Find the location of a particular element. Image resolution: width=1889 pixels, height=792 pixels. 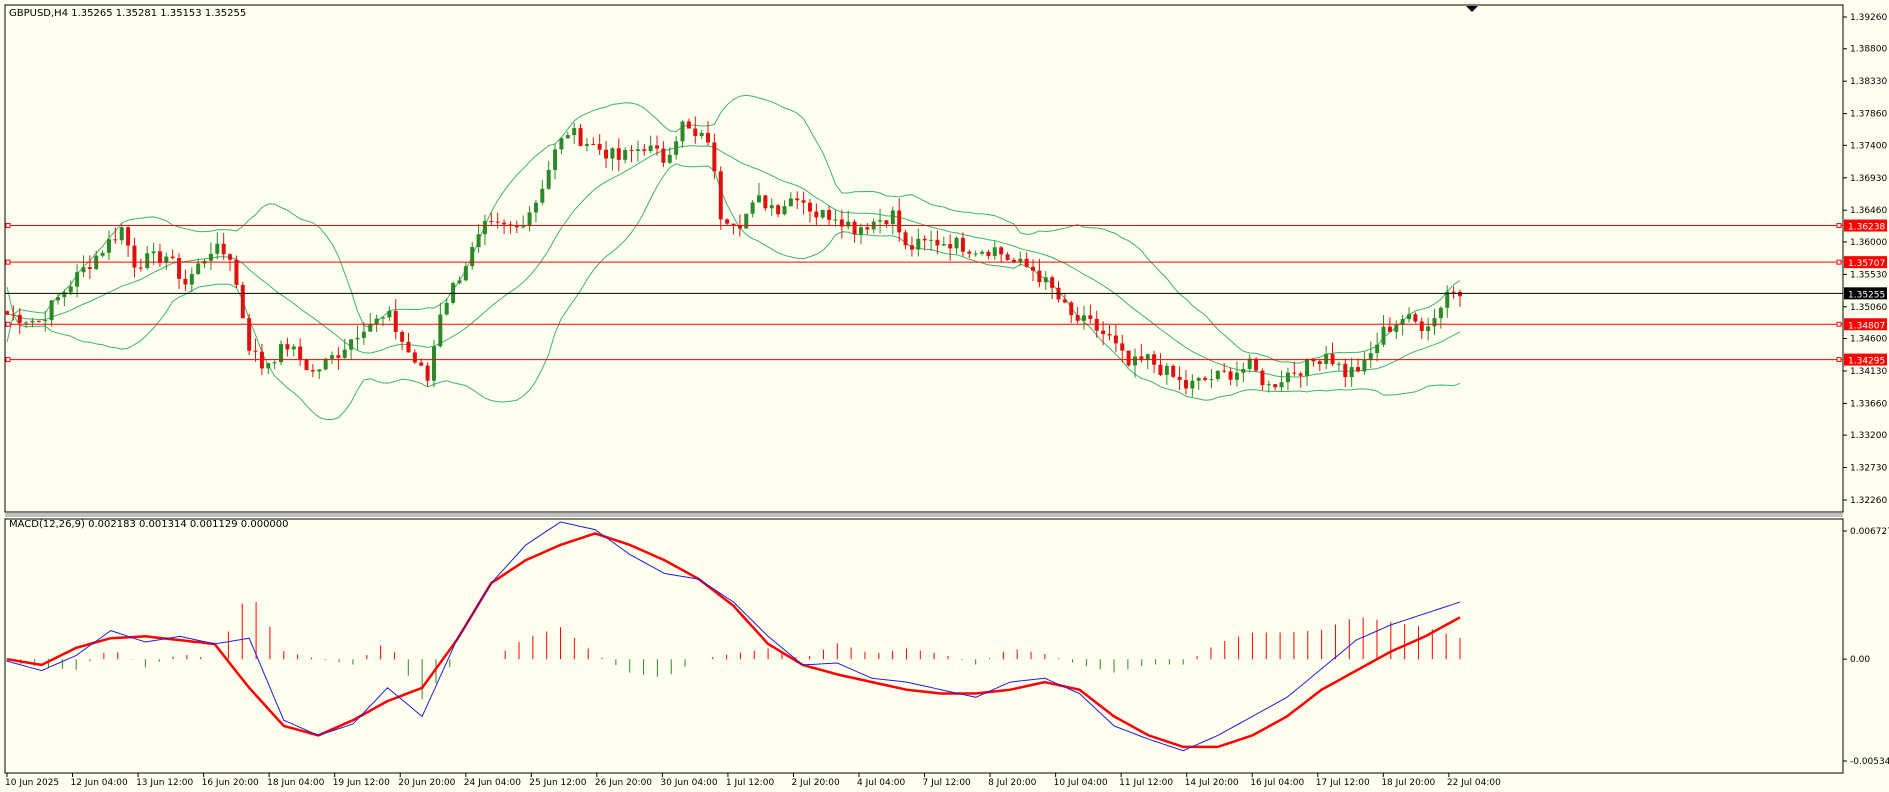

y-tick-label: 1.36460 is located at coordinates (1868, 211).